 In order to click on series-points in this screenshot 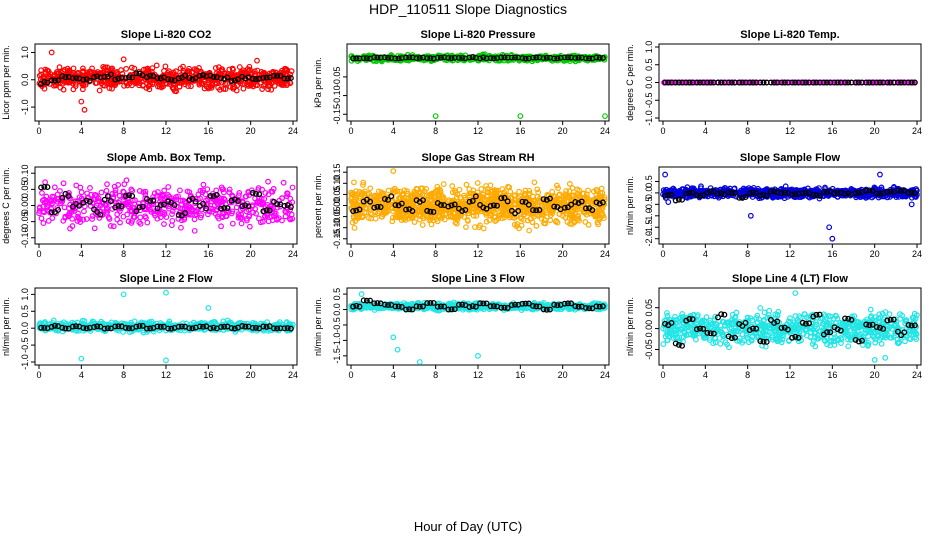, I will do `click(478, 201)`.